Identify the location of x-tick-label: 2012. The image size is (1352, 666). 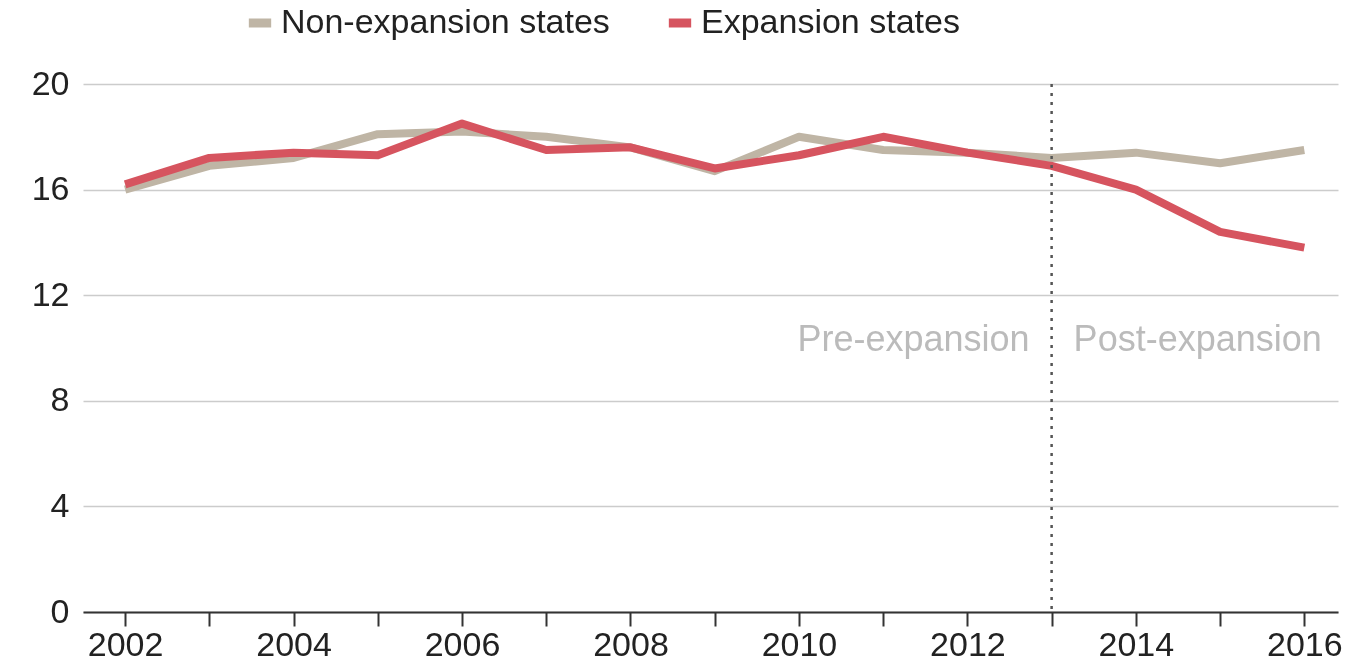
(968, 643).